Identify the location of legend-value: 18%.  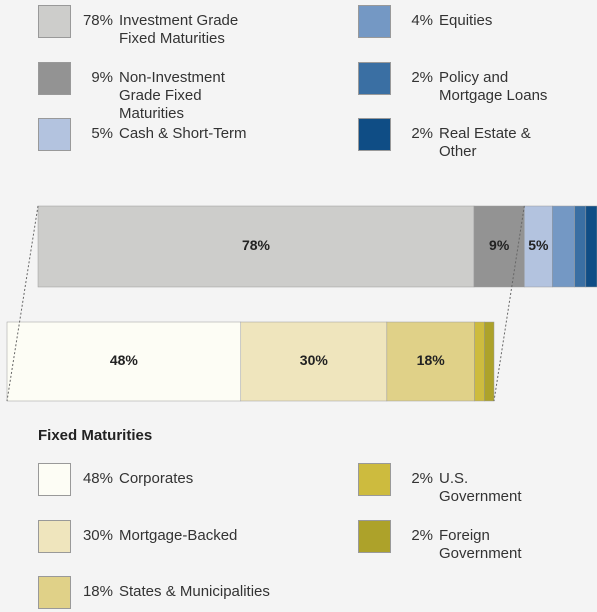
(97, 591).